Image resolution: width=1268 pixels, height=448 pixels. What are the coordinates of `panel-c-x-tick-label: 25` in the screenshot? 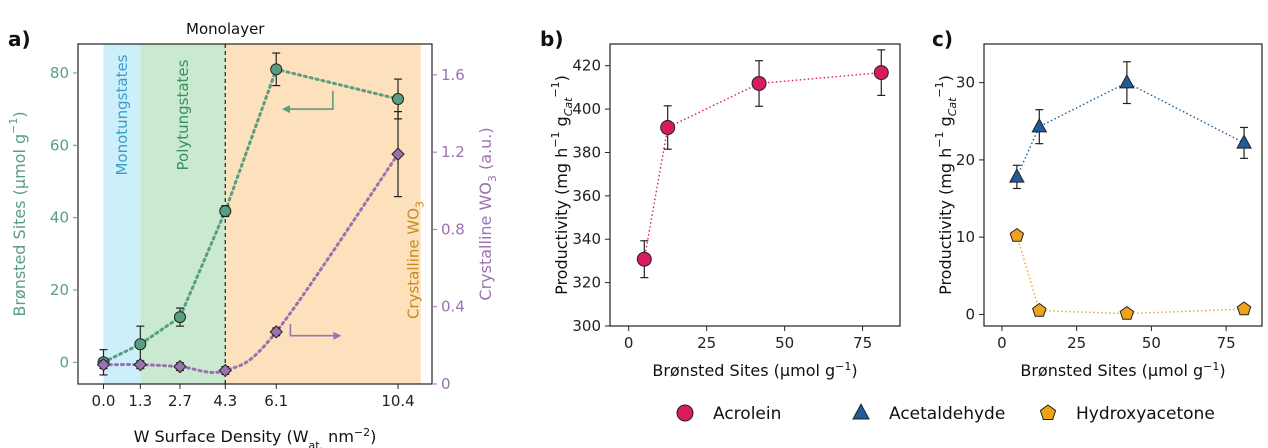 It's located at (1076, 343).